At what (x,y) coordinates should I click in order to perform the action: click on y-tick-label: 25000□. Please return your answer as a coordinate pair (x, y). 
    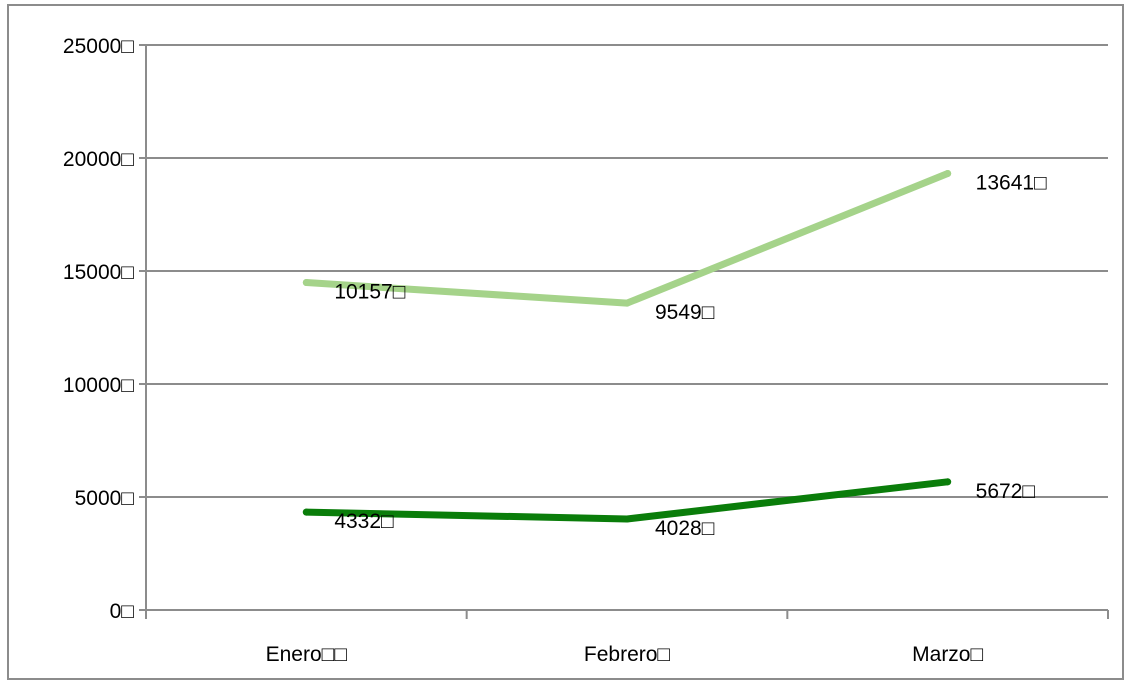
    Looking at the image, I should click on (98, 46).